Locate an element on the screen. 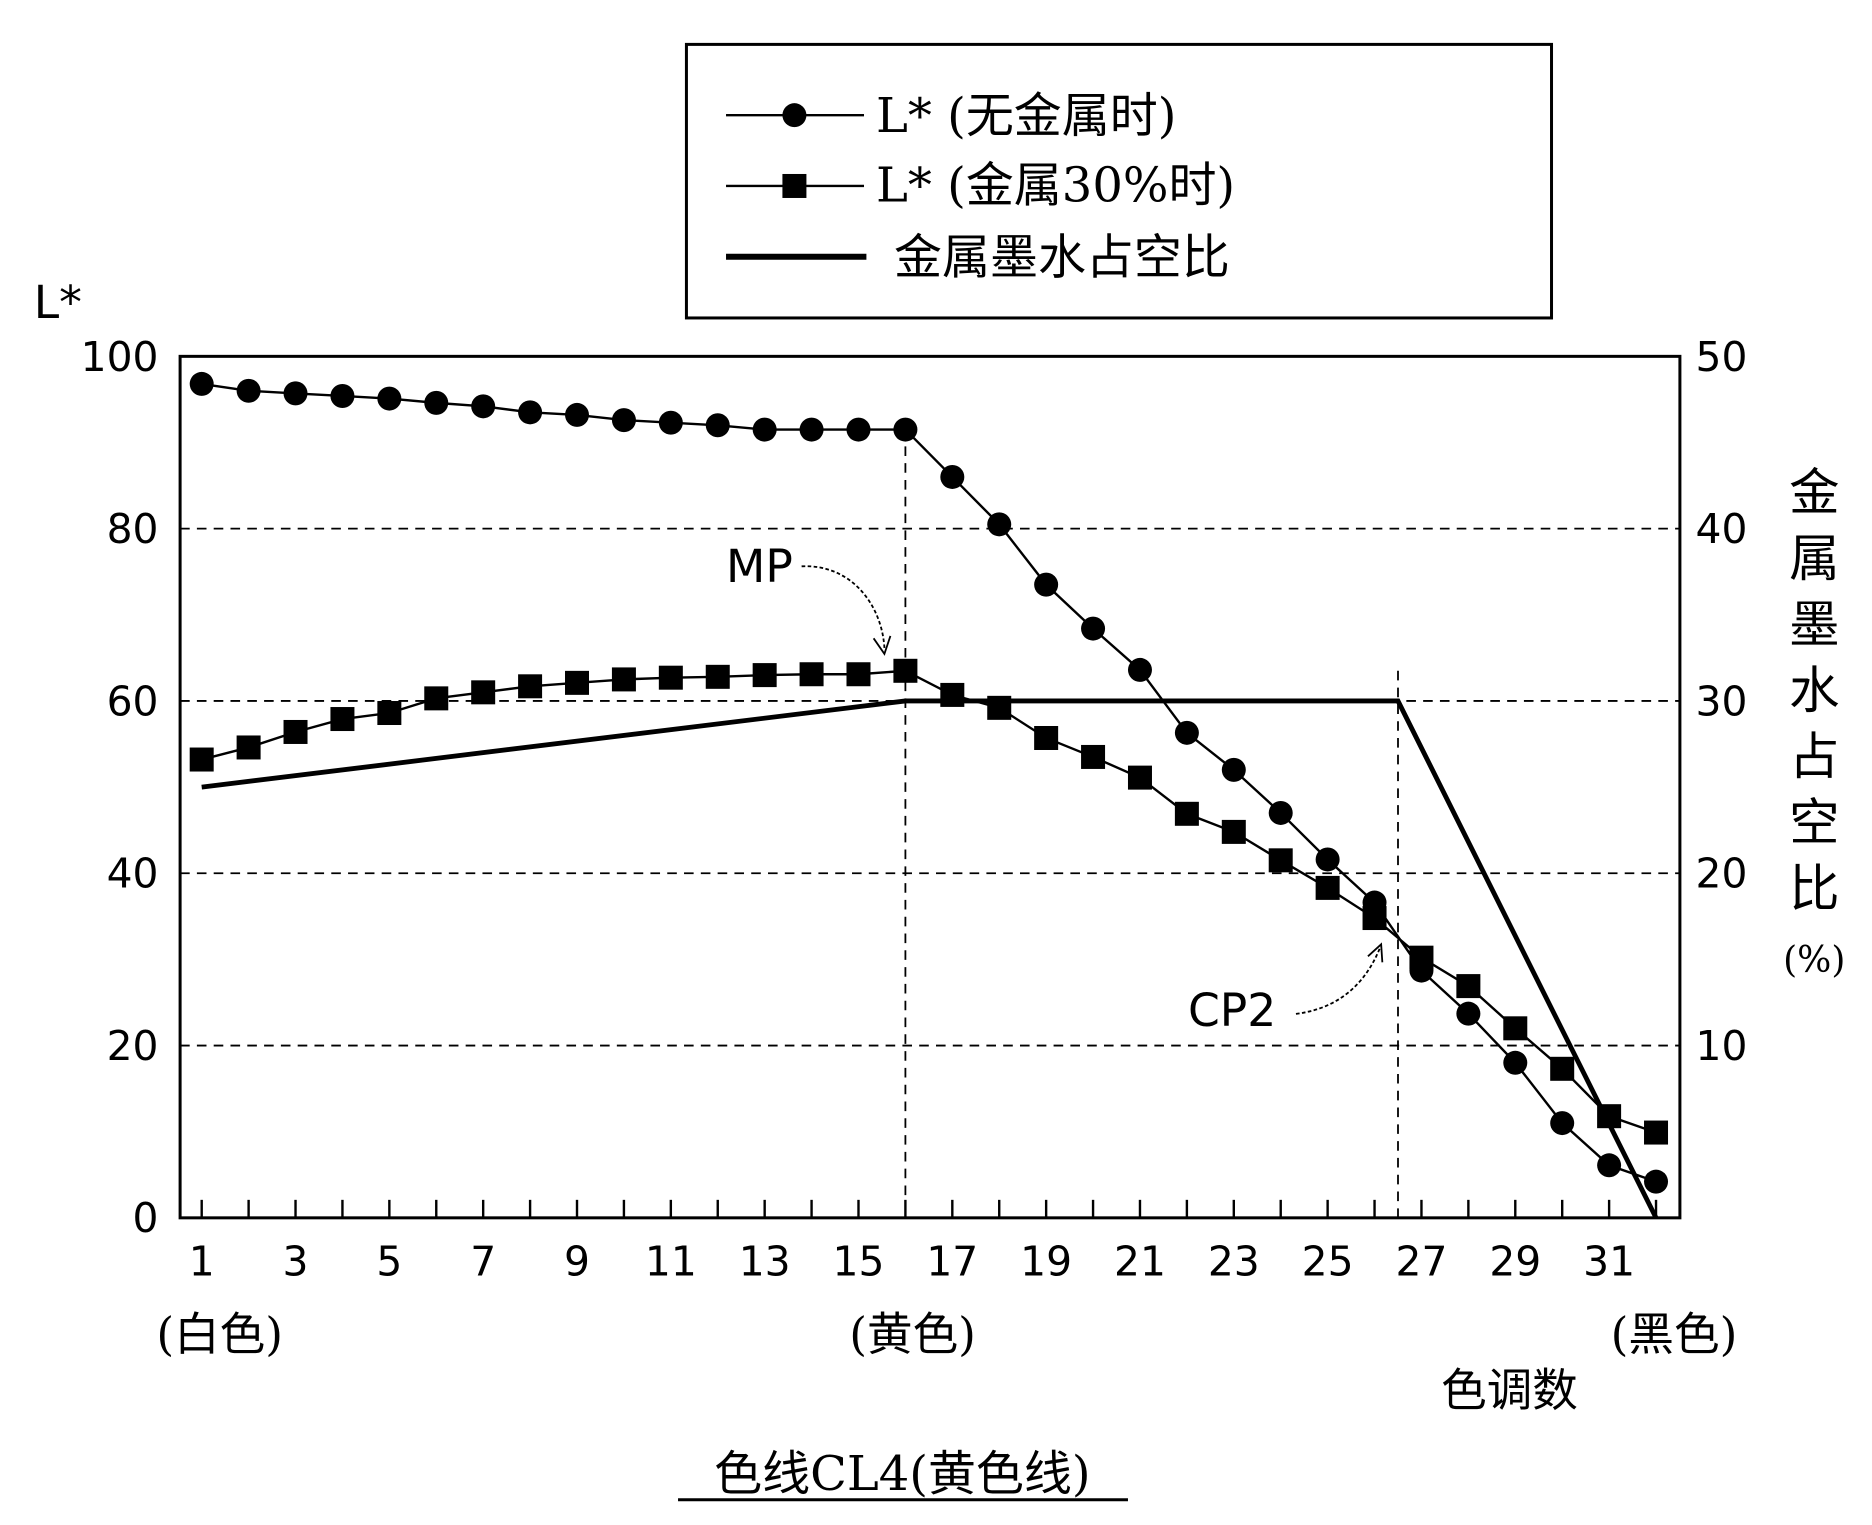 Image resolution: width=1872 pixels, height=1525 pixels. y-tick-label: 100 is located at coordinates (120, 357).